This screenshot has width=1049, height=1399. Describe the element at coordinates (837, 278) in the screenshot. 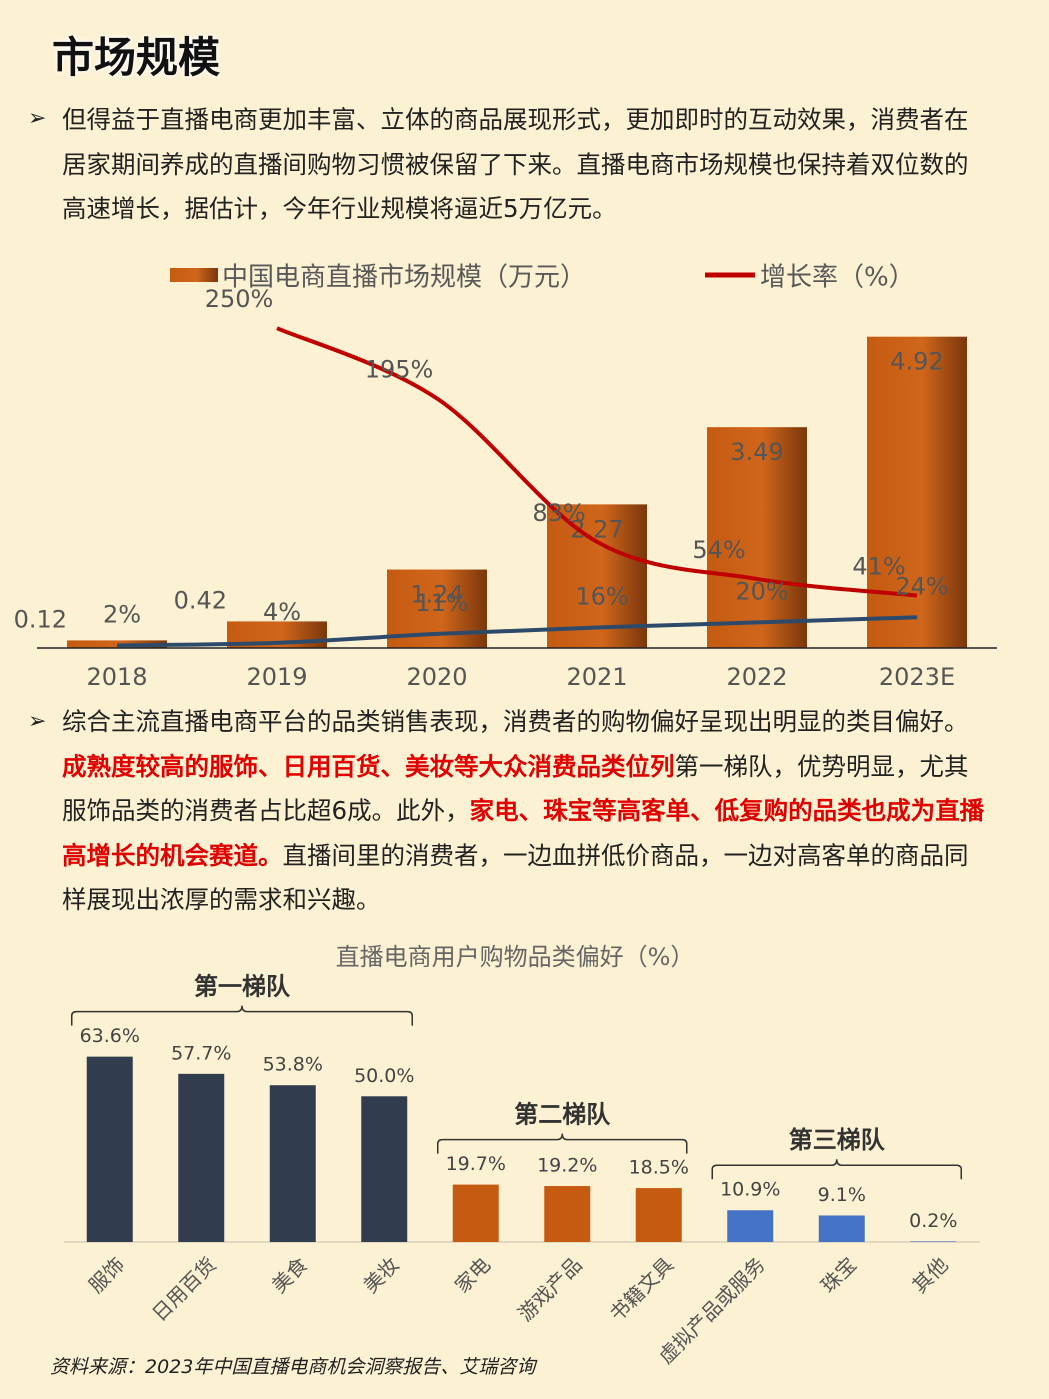

I see `legend-label: 增长率（%）` at that location.